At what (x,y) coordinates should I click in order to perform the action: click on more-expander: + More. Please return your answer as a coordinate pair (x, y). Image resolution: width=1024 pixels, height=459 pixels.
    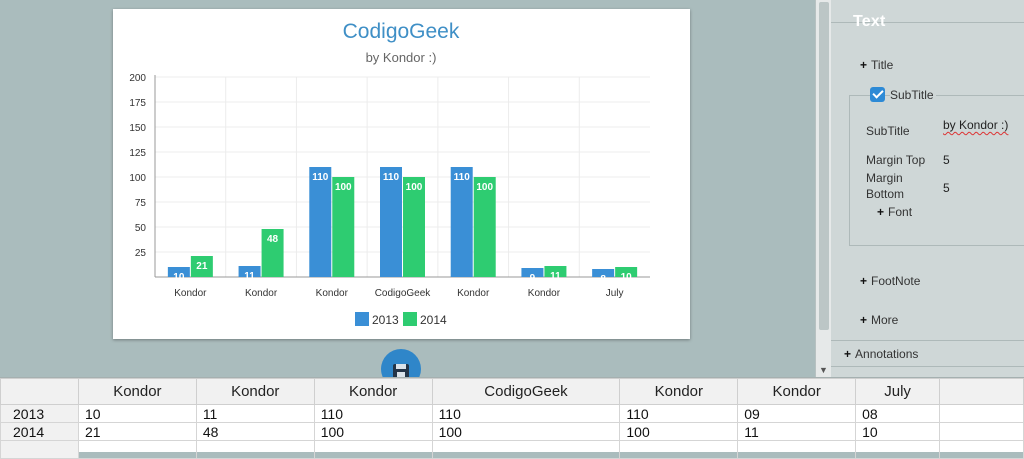
    Looking at the image, I should click on (879, 320).